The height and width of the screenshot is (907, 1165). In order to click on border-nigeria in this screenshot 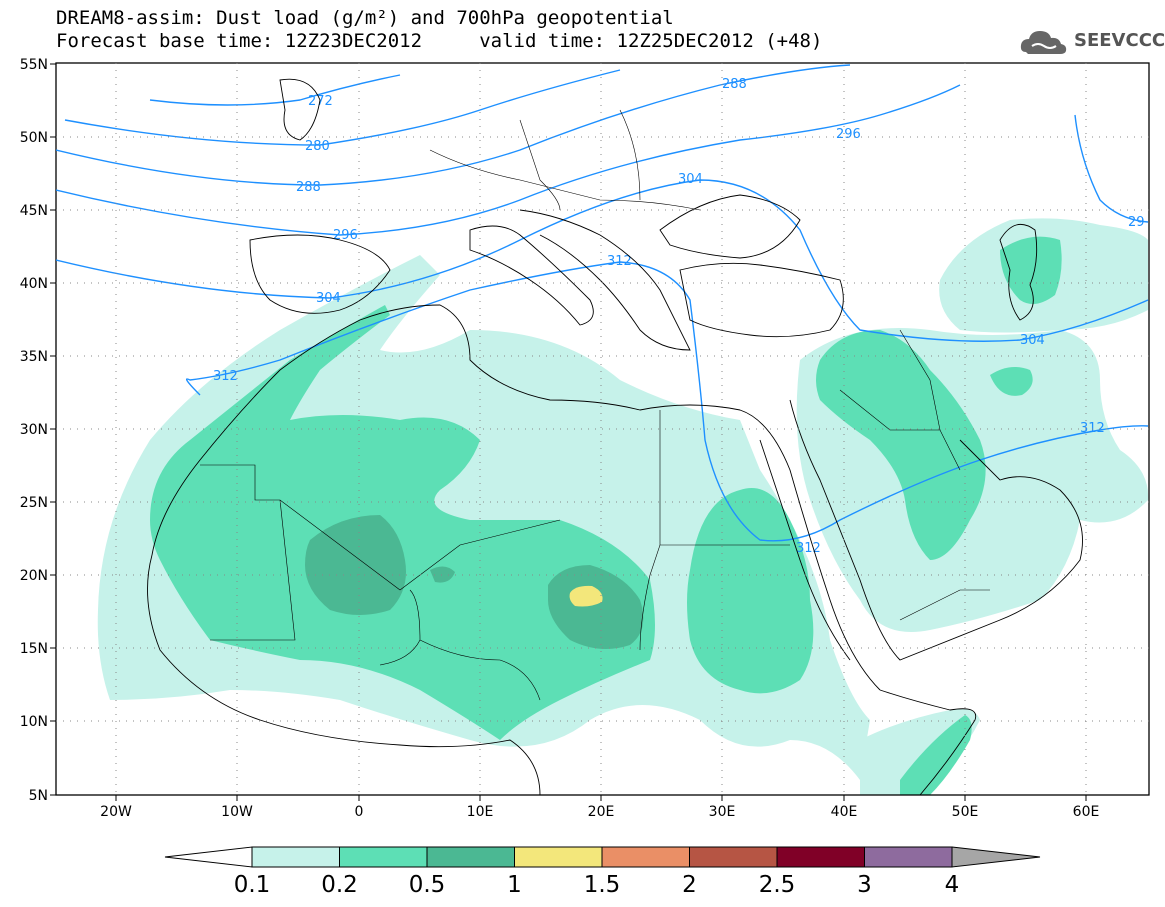, I will do `click(480, 670)`.